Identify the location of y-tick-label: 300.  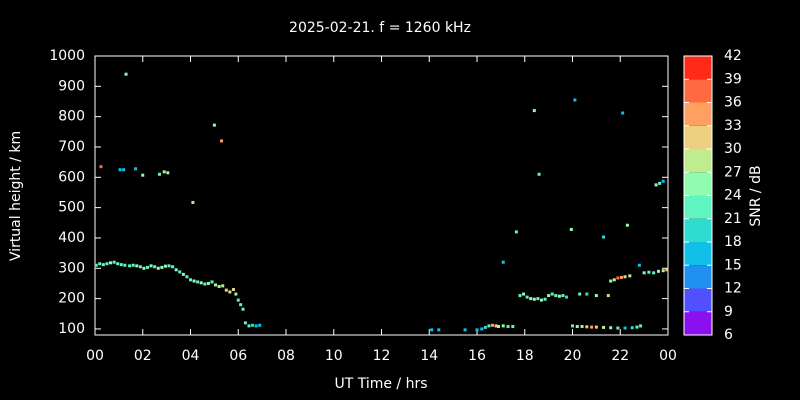
(71, 268).